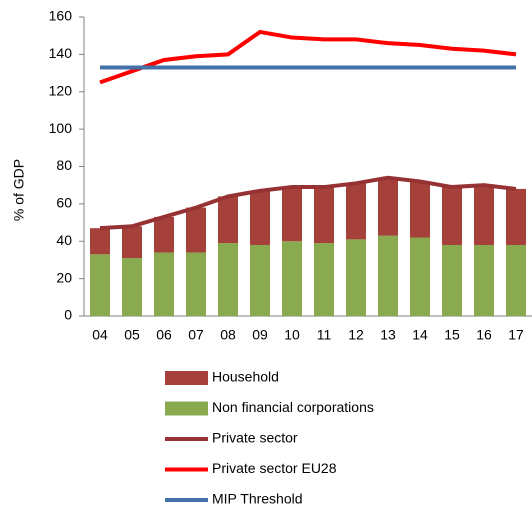  Describe the element at coordinates (61, 90) in the screenshot. I see `y-tick-label: 120` at that location.